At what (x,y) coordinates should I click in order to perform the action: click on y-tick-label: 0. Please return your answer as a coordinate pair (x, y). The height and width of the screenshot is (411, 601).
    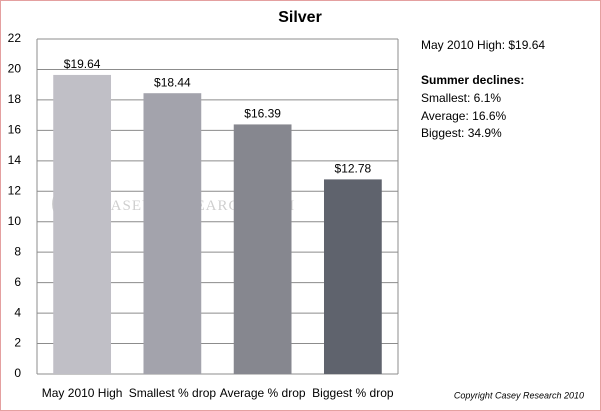
    Looking at the image, I should click on (17, 373).